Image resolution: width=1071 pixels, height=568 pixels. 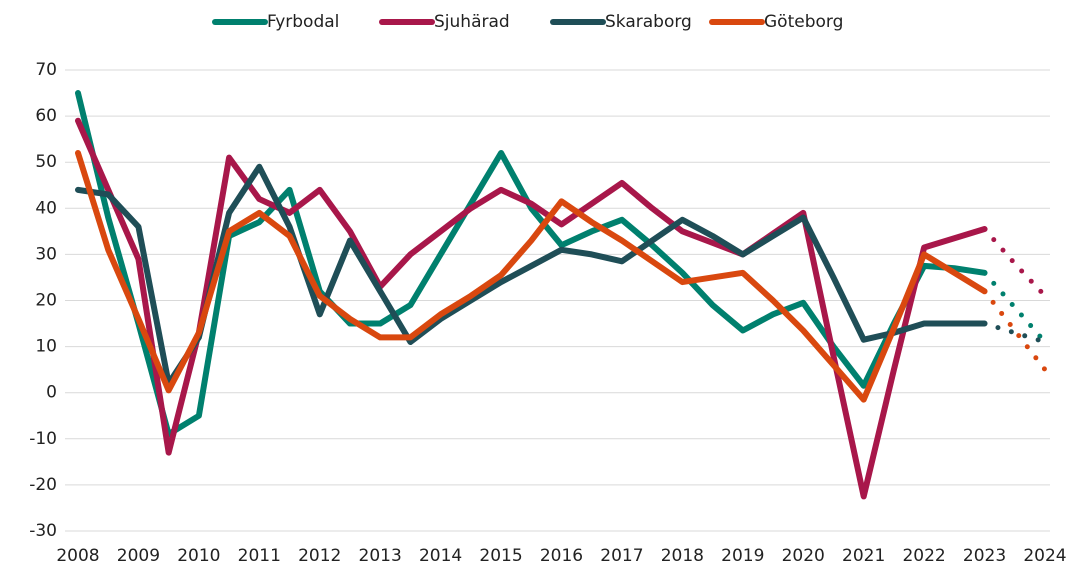 I want to click on x-tick-label: 2023, so click(x=984, y=556).